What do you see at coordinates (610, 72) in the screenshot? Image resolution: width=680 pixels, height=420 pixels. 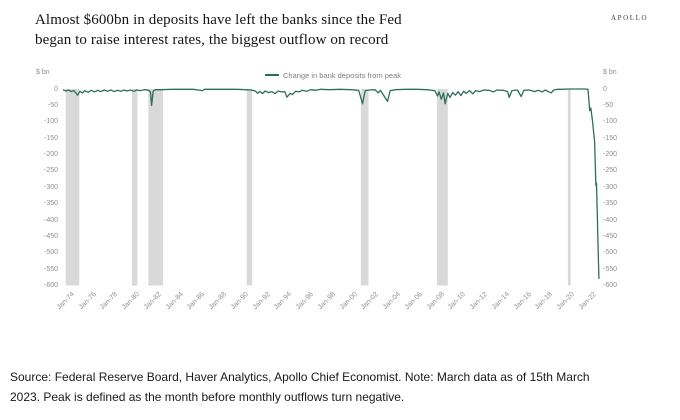 I see `y-axis-unit-right: $ bn` at bounding box center [610, 72].